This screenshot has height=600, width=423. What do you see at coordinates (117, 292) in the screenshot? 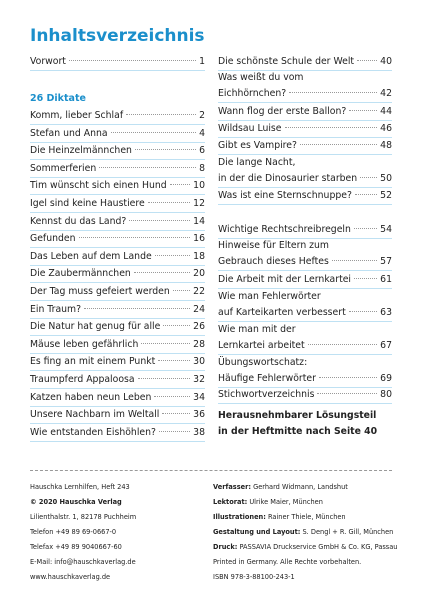
I see `toc-entry: Der Tag muss gefeiert werden 22` at bounding box center [117, 292].